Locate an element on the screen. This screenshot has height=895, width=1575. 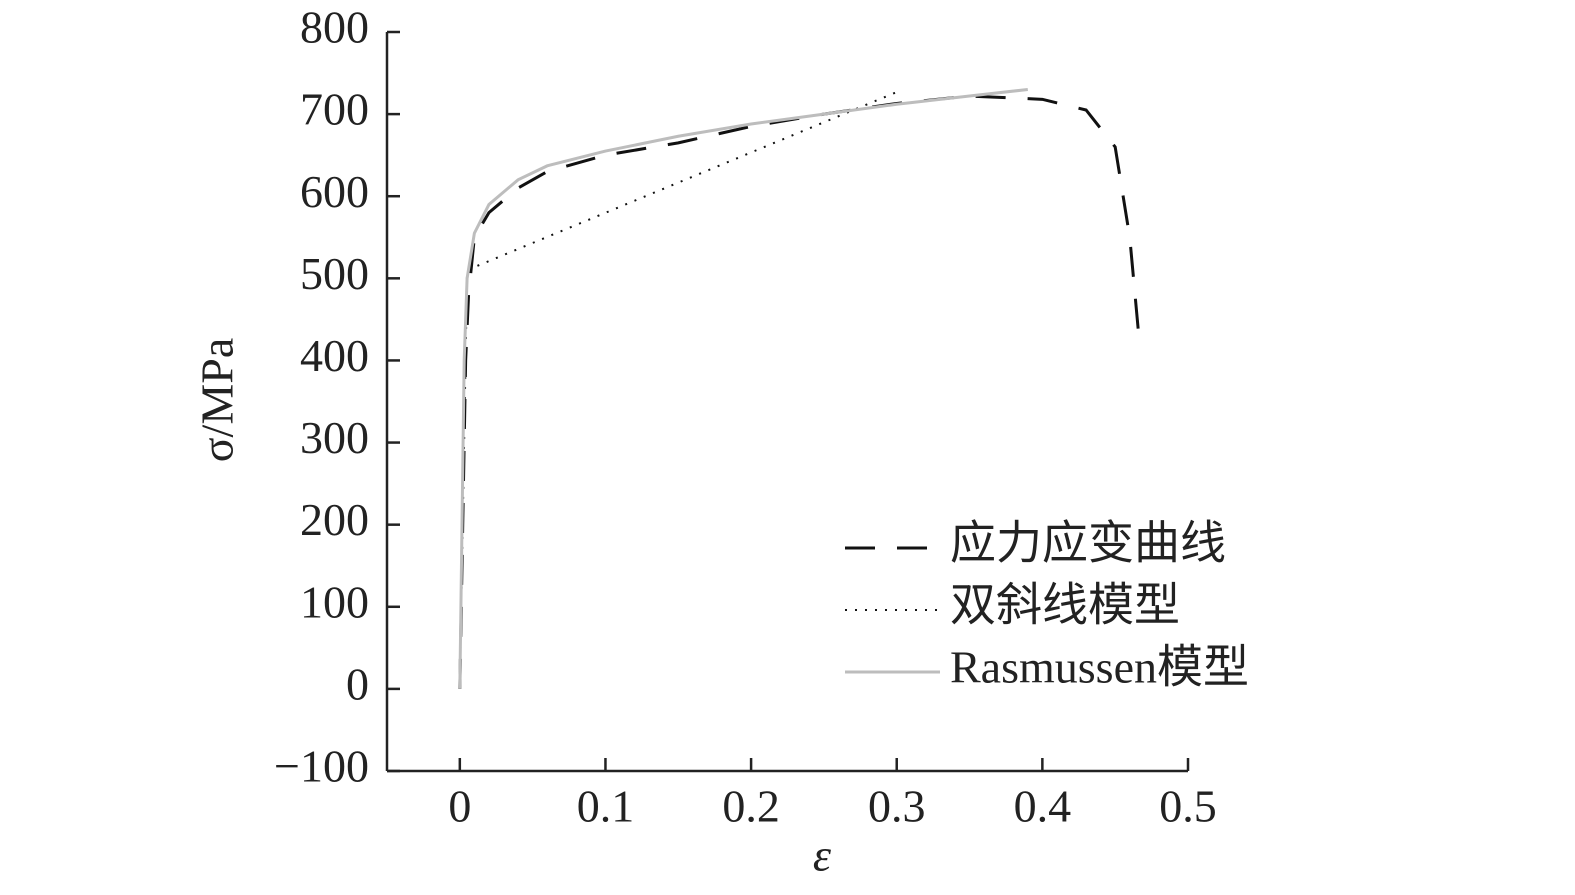
x-tick-label: 0.5 is located at coordinates (1188, 806).